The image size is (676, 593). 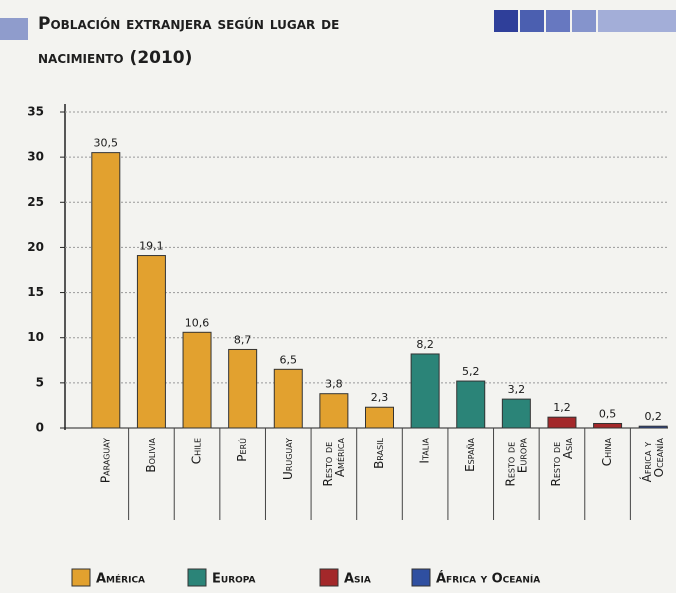 I want to click on x-tick-label: Uruguay, so click(x=288, y=459).